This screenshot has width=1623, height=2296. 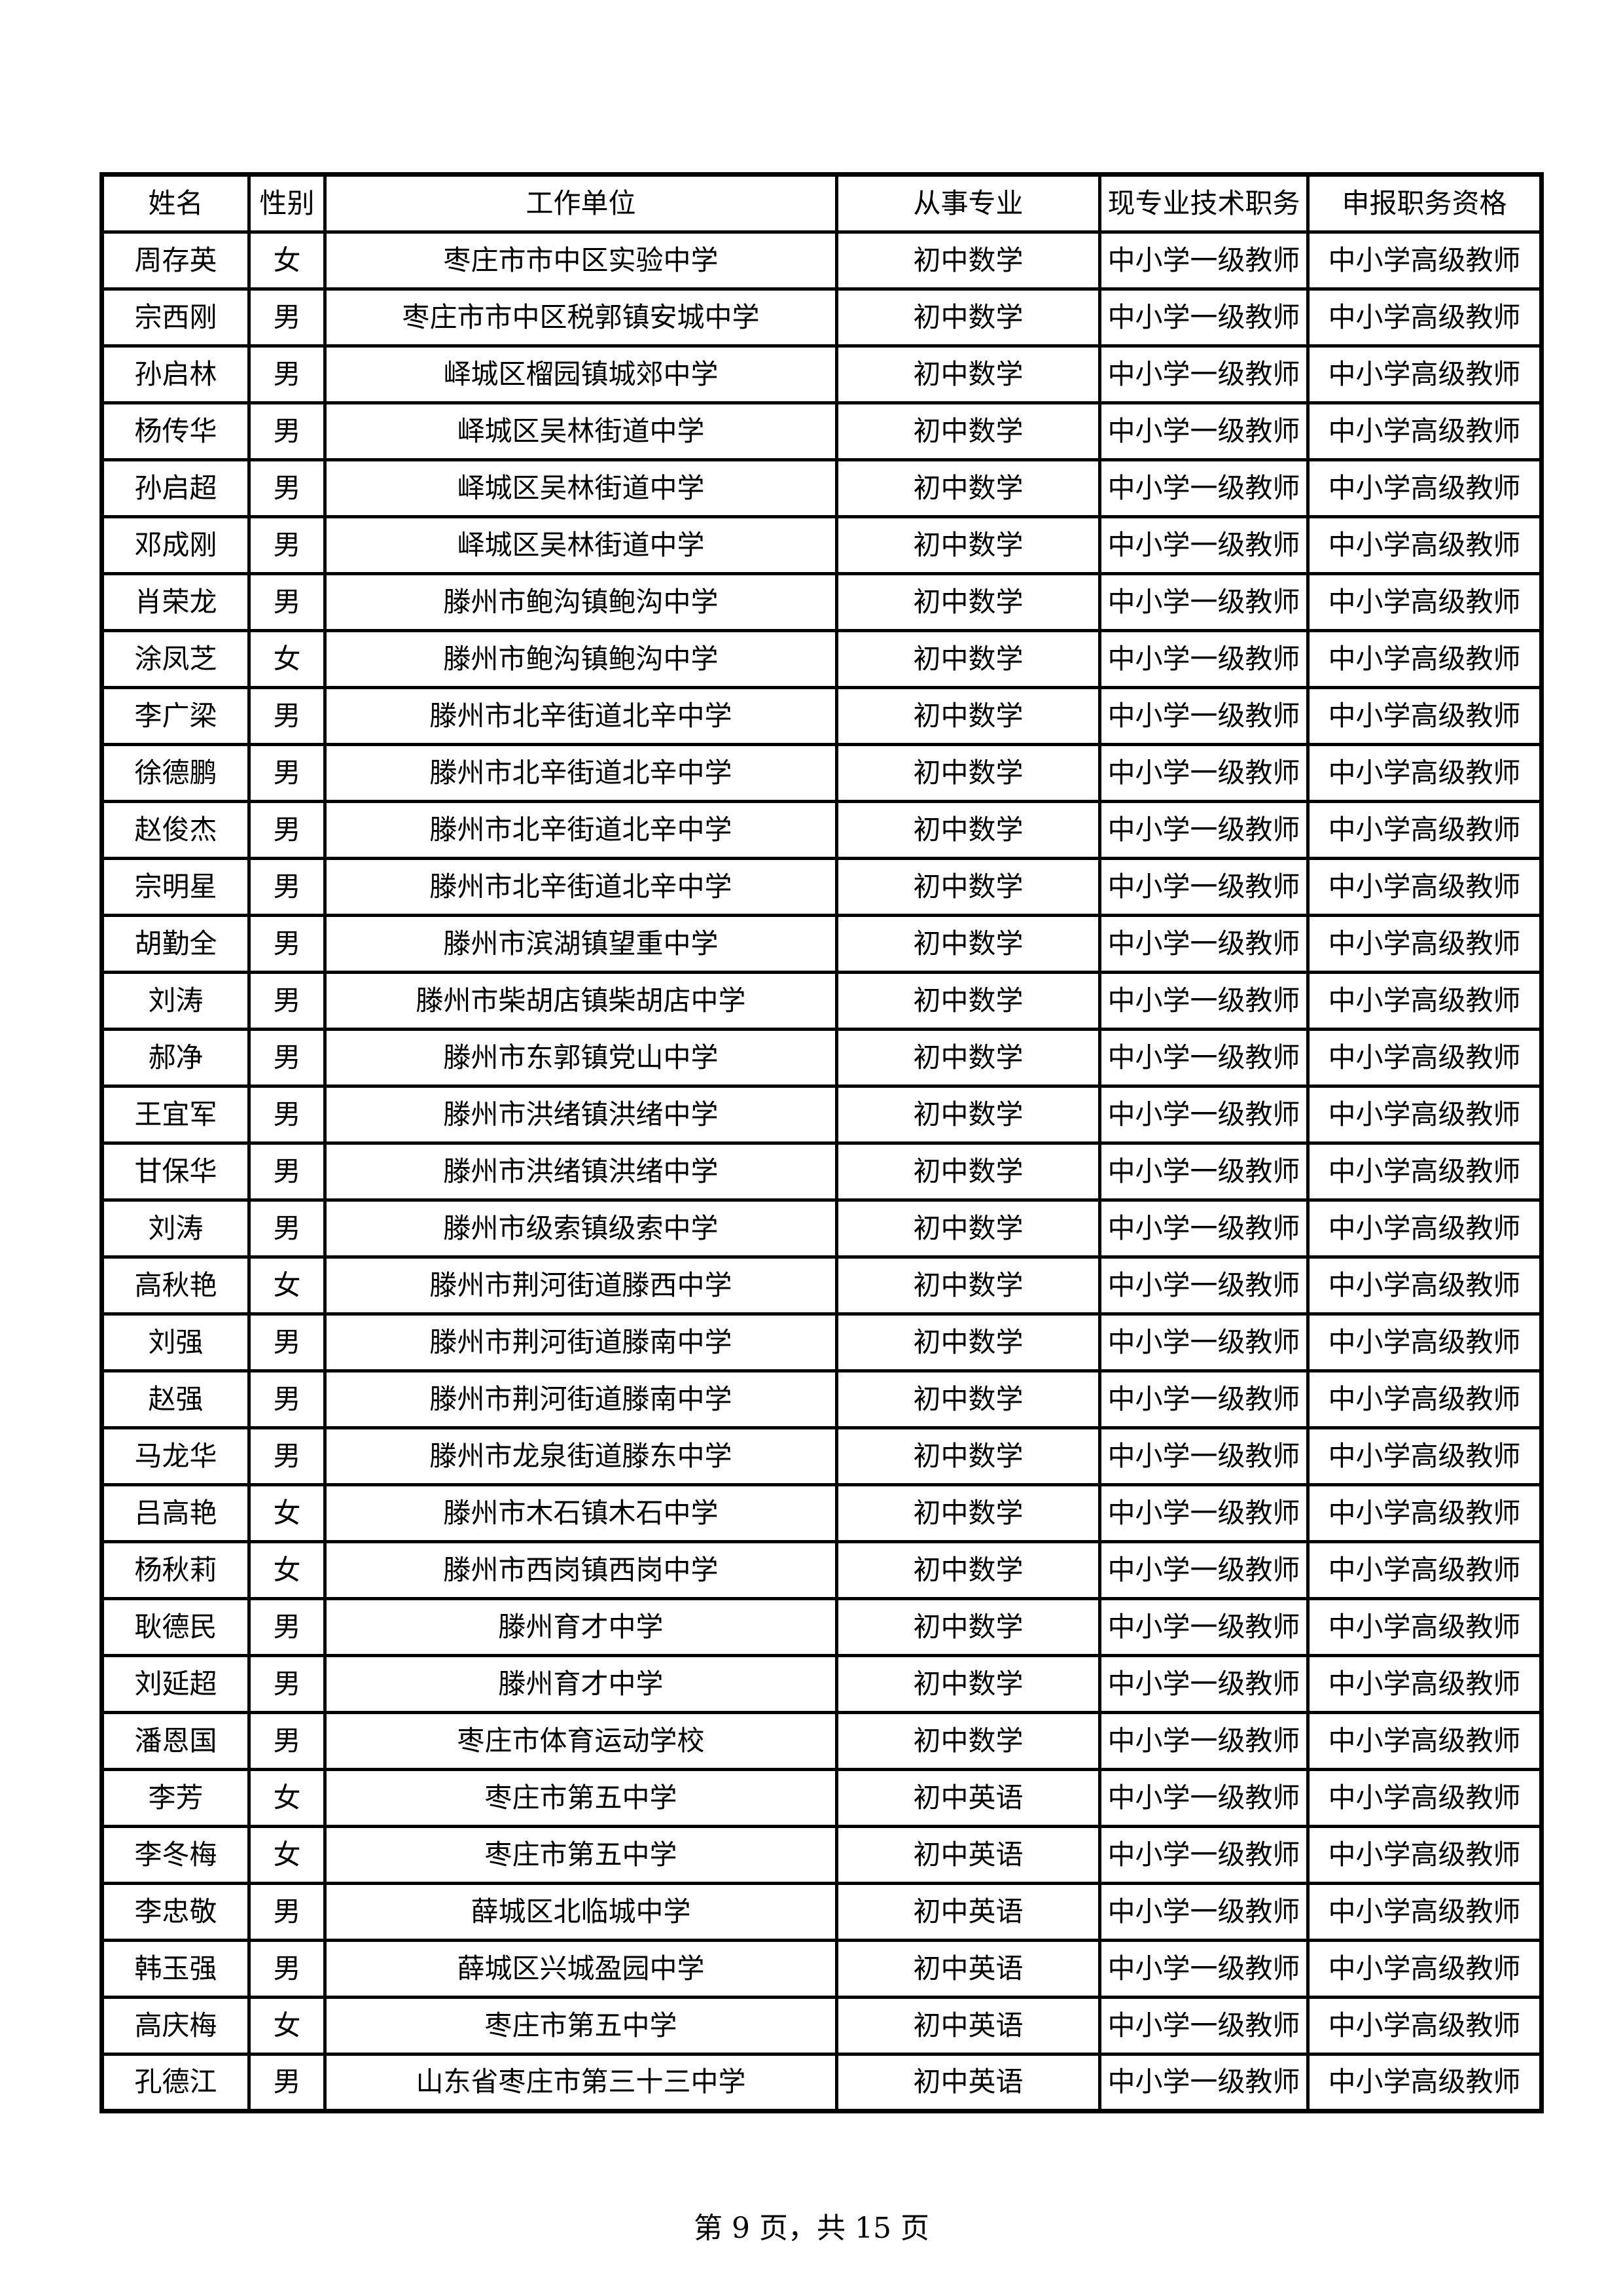 I want to click on table-row: 马龙华男滕州市龙泉街道滕东中学 初中数学 中小学一级教师 中小学高级教师, so click(x=821, y=1456).